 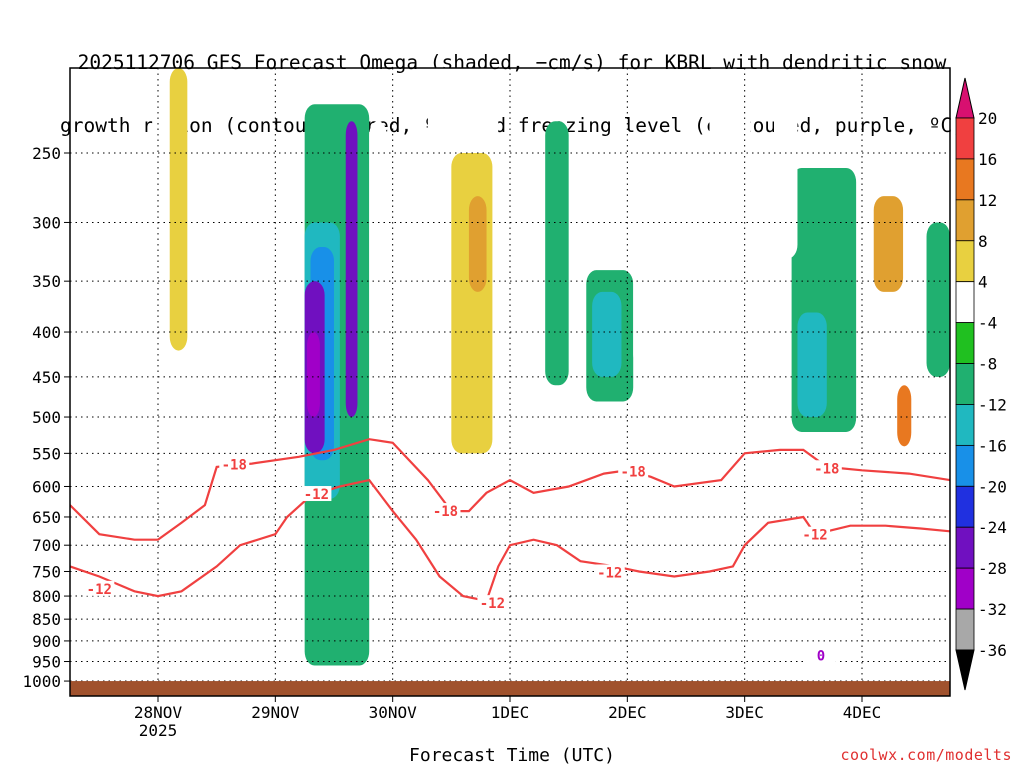 What do you see at coordinates (41, 681) in the screenshot?
I see `y-tick-label-1000: 1000` at bounding box center [41, 681].